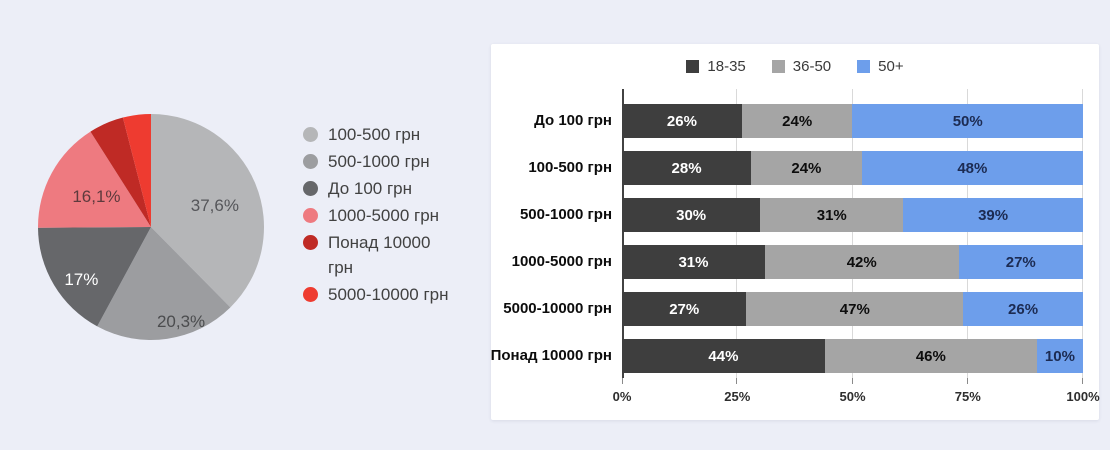 The image size is (1110, 450). What do you see at coordinates (214, 205) in the screenshot?
I see `pie-slice-value-label: 37,6%` at bounding box center [214, 205].